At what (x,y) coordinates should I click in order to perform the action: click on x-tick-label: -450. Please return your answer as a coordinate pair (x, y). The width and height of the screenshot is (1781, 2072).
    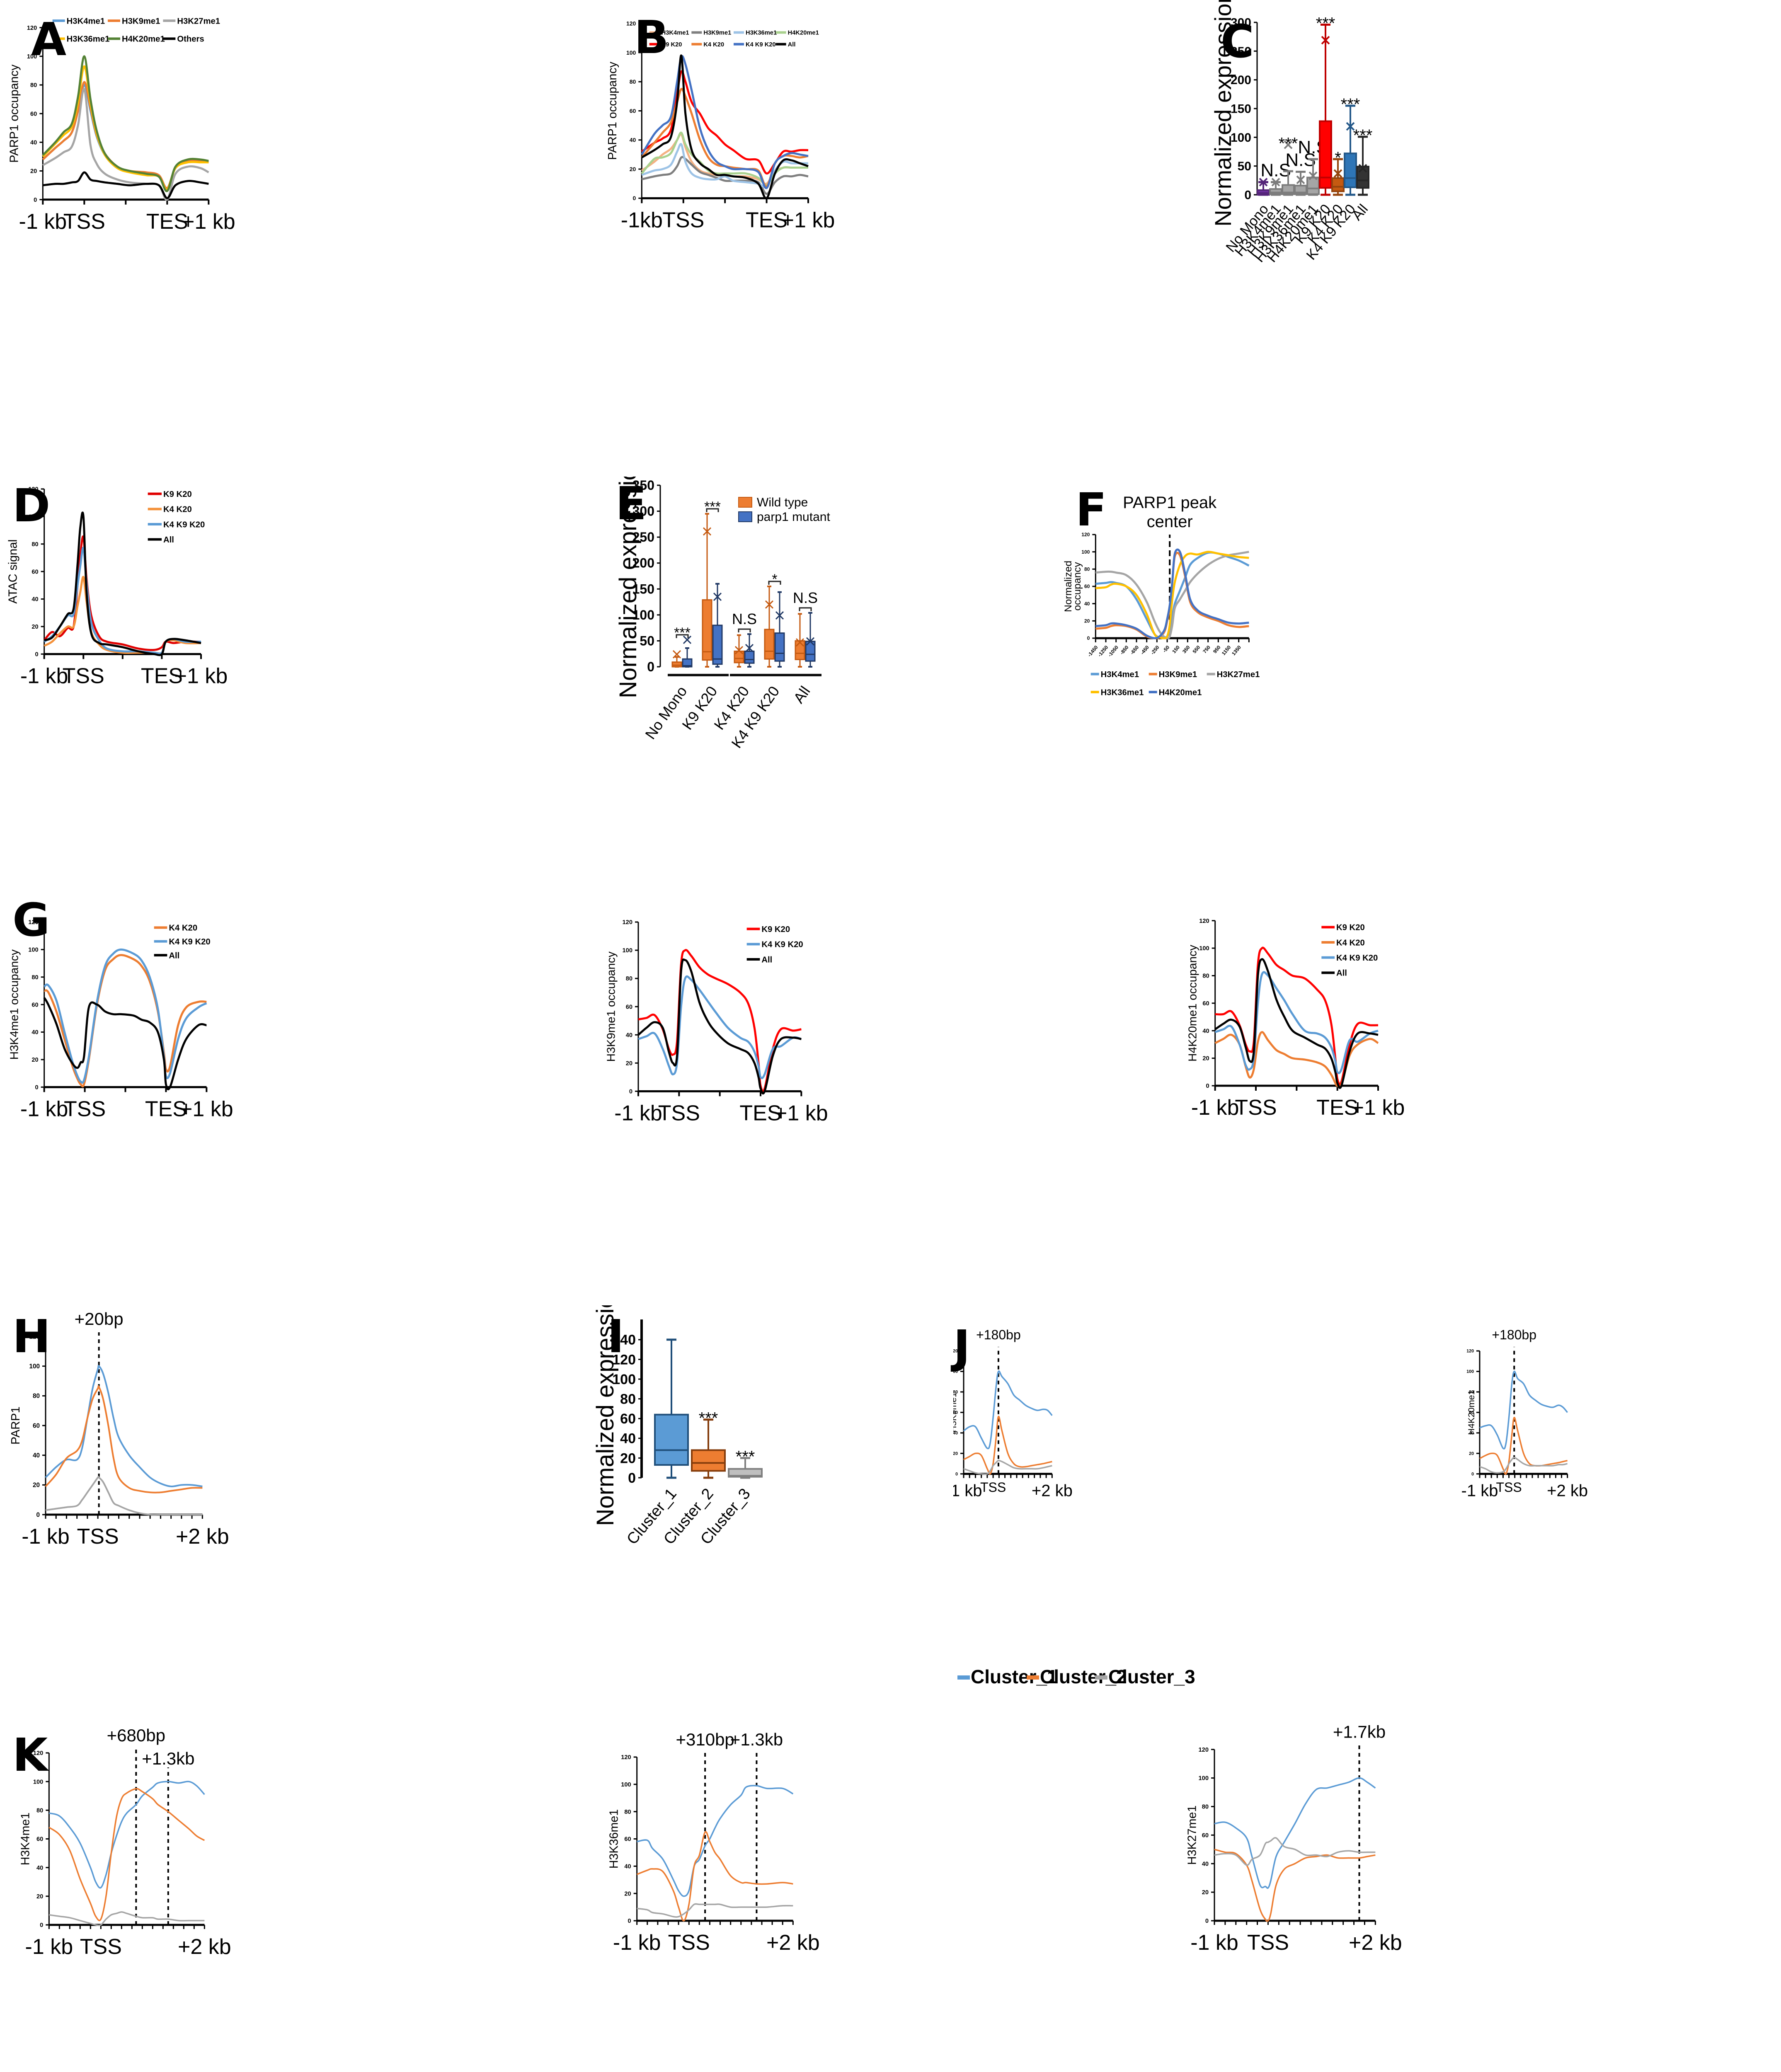
    Looking at the image, I should click on (1144, 650).